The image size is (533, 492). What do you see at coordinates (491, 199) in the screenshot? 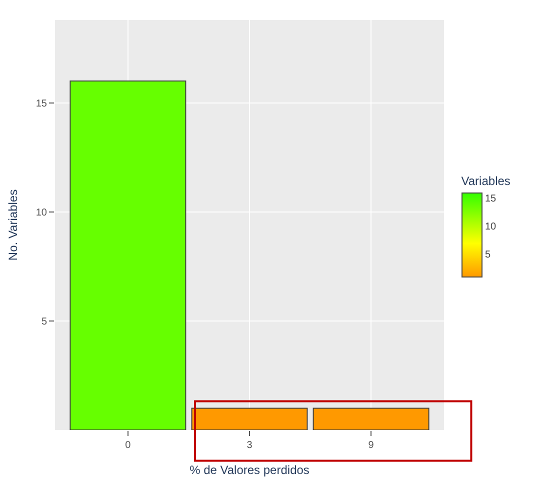
I see `color-bar-label: 15` at bounding box center [491, 199].